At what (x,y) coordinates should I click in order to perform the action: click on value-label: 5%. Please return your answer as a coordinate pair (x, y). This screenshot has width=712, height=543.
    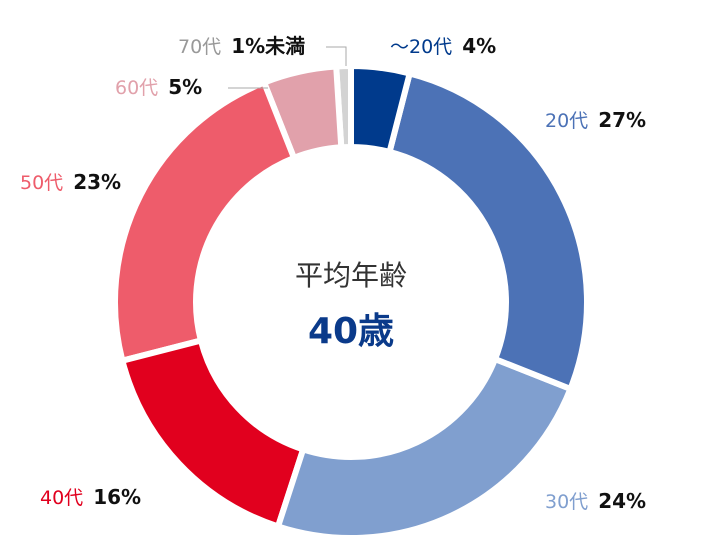
    Looking at the image, I should click on (185, 87).